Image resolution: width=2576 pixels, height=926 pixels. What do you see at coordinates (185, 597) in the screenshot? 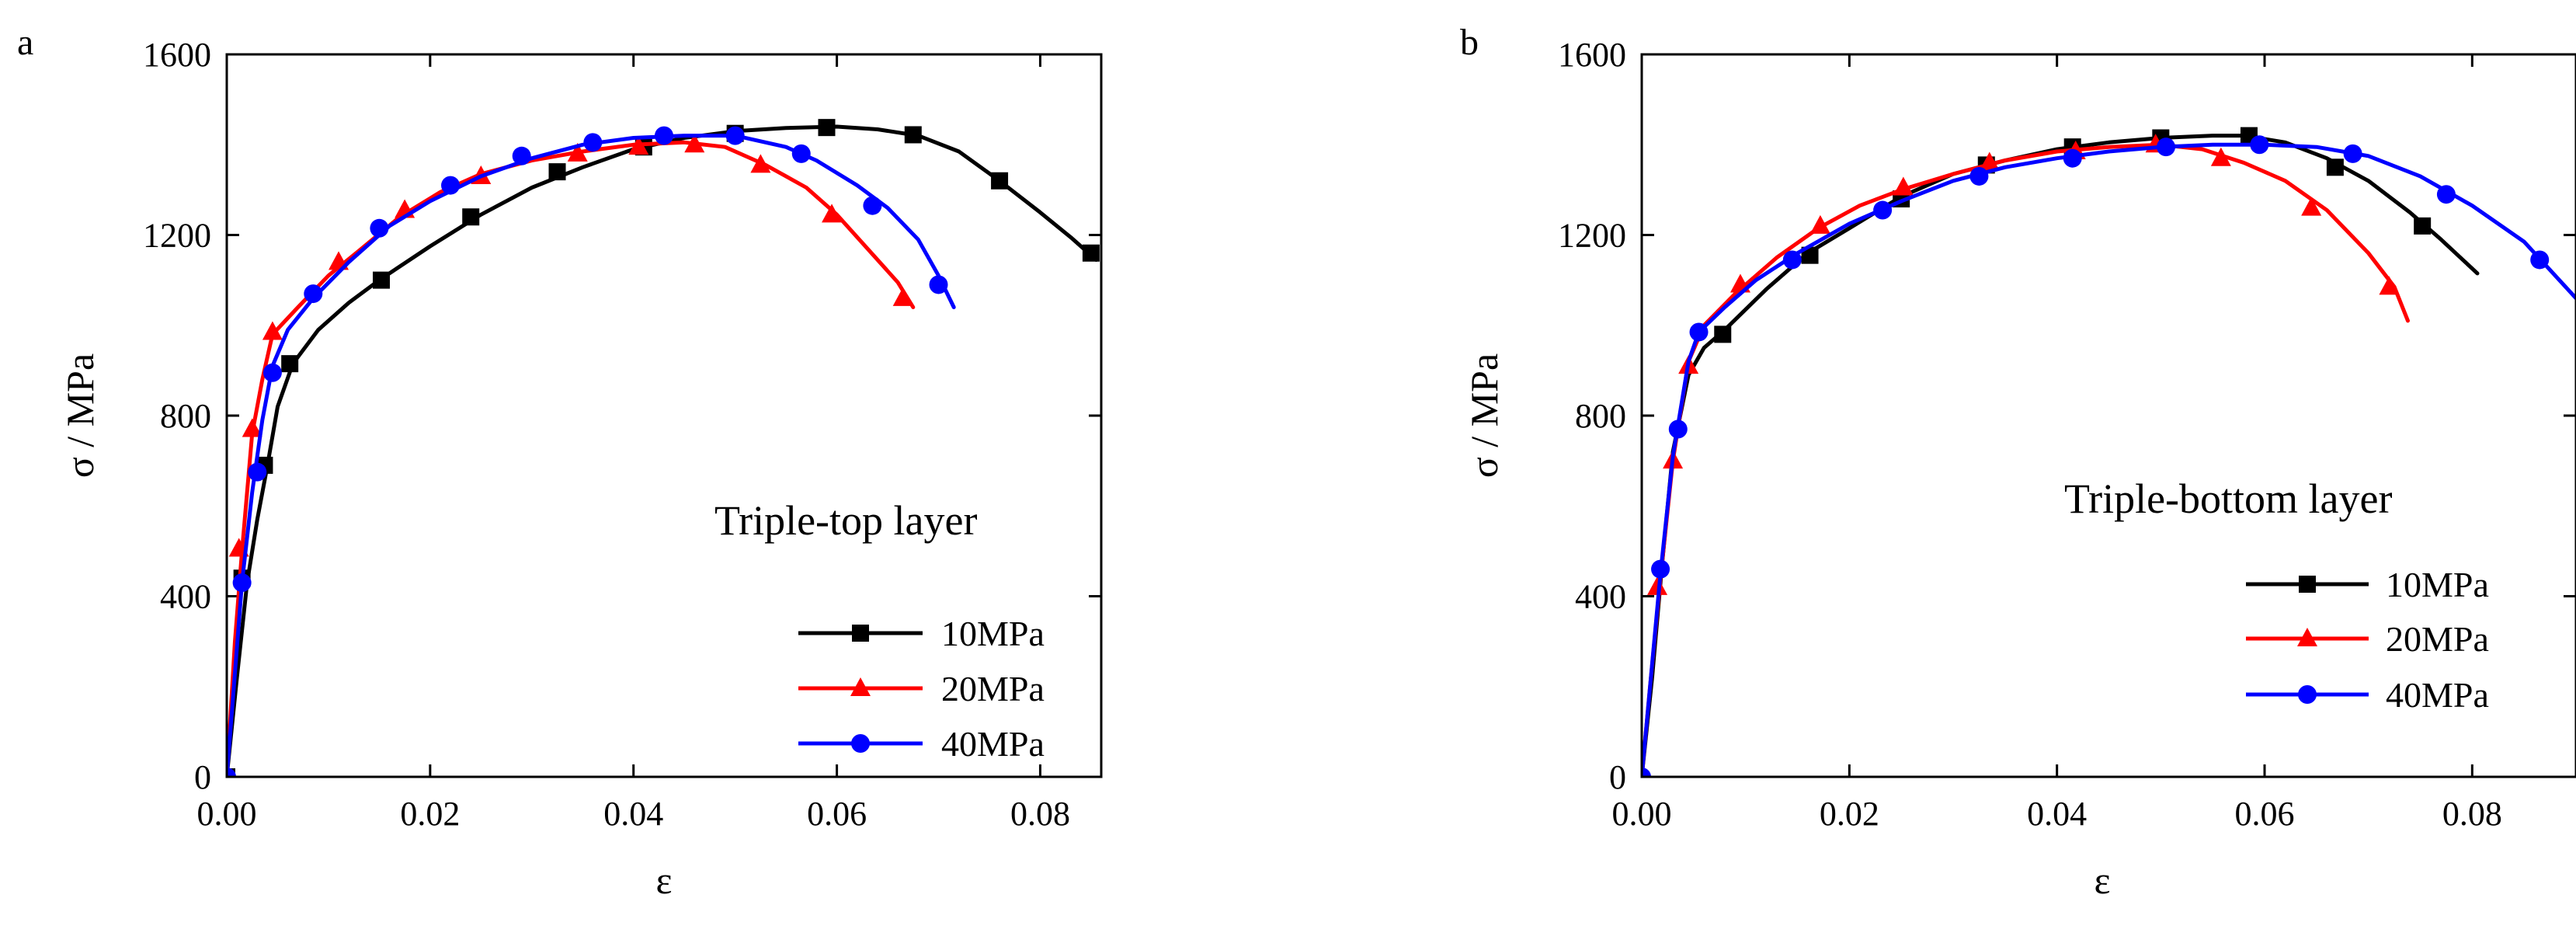
I see `y-tick-label: 400` at bounding box center [185, 597].